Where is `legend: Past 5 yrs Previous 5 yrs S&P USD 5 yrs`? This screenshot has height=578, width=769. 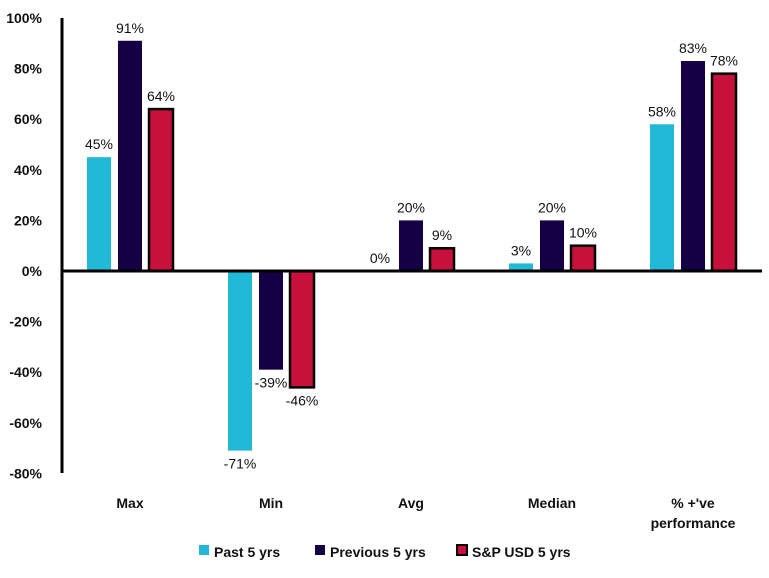 legend: Past 5 yrs Previous 5 yrs S&P USD 5 yrs is located at coordinates (385, 552).